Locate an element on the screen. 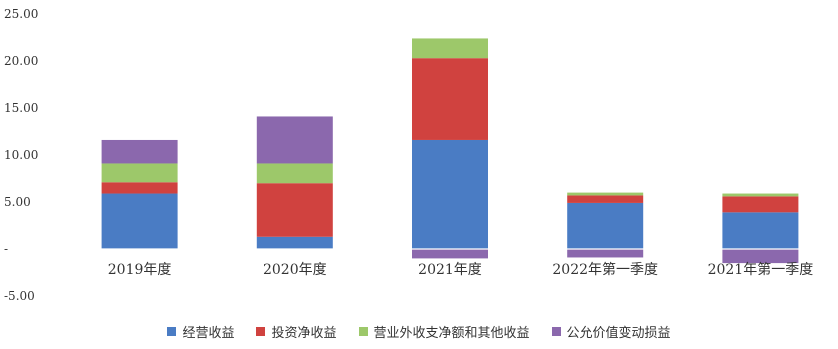 The image size is (838, 349). y-tick-label: 5.00 is located at coordinates (17, 202).